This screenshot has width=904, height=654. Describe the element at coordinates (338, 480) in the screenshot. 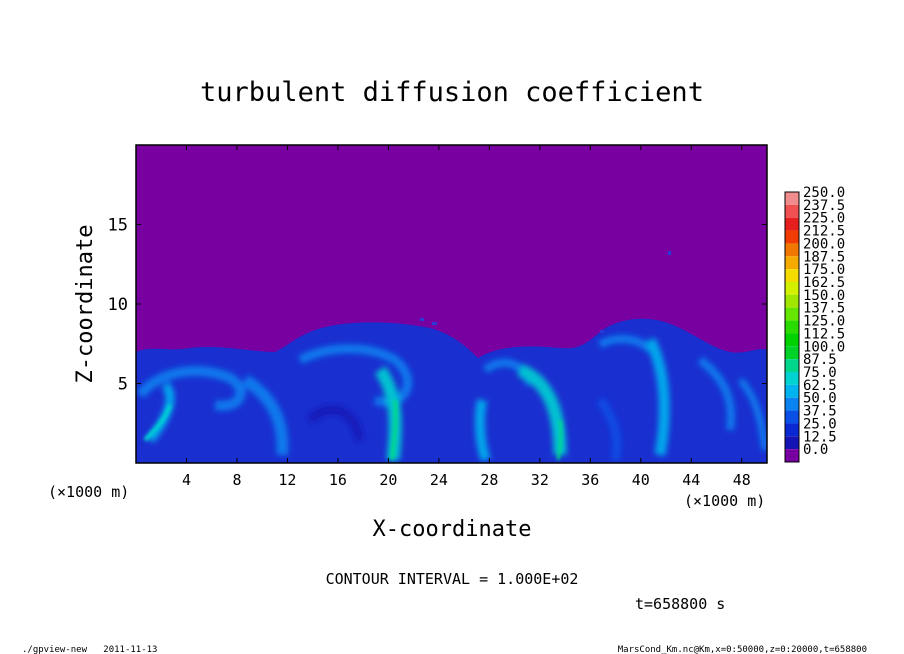

I see `x-tick-label: 16` at that location.